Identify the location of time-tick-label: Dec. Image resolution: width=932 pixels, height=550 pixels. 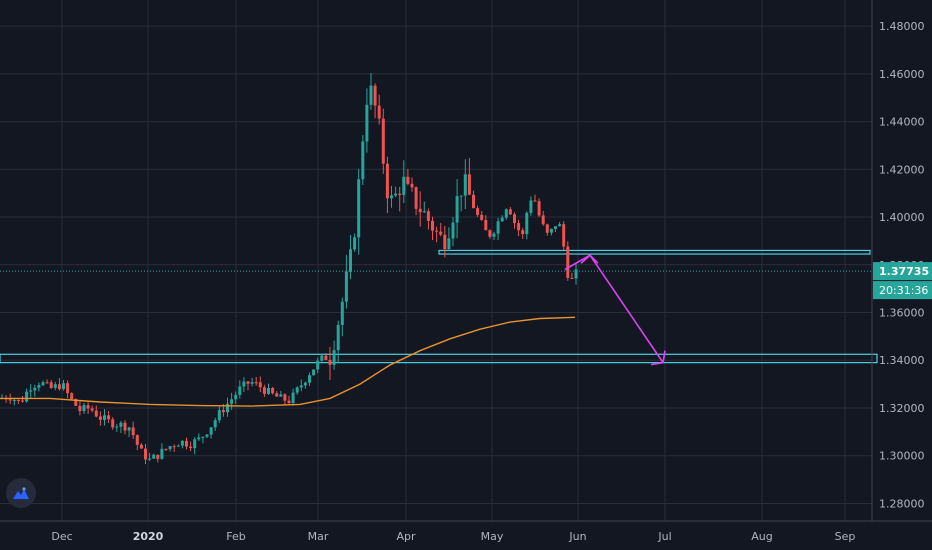
(61, 536).